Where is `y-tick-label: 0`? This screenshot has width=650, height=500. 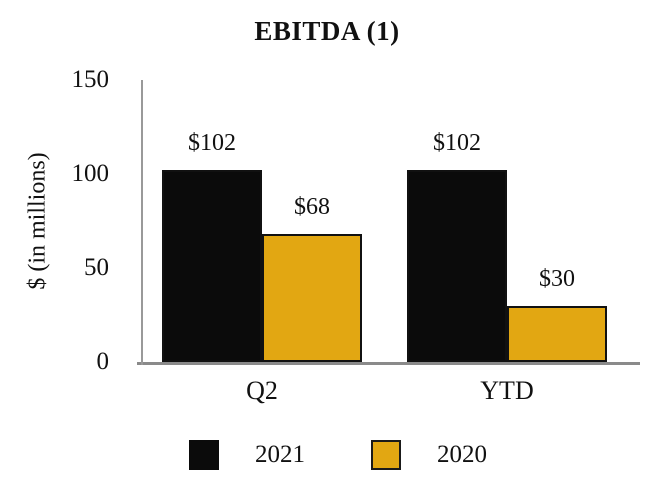 y-tick-label: 0 is located at coordinates (103, 361).